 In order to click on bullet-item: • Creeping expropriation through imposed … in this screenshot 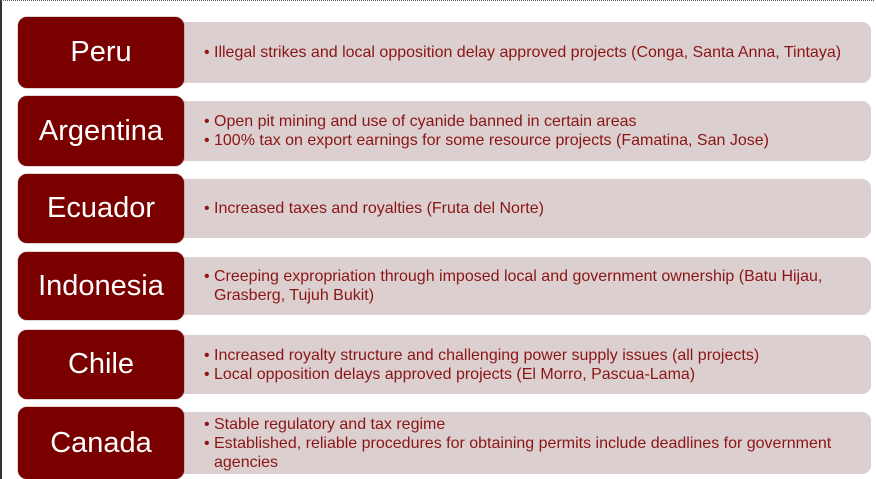, I will do `click(530, 286)`.